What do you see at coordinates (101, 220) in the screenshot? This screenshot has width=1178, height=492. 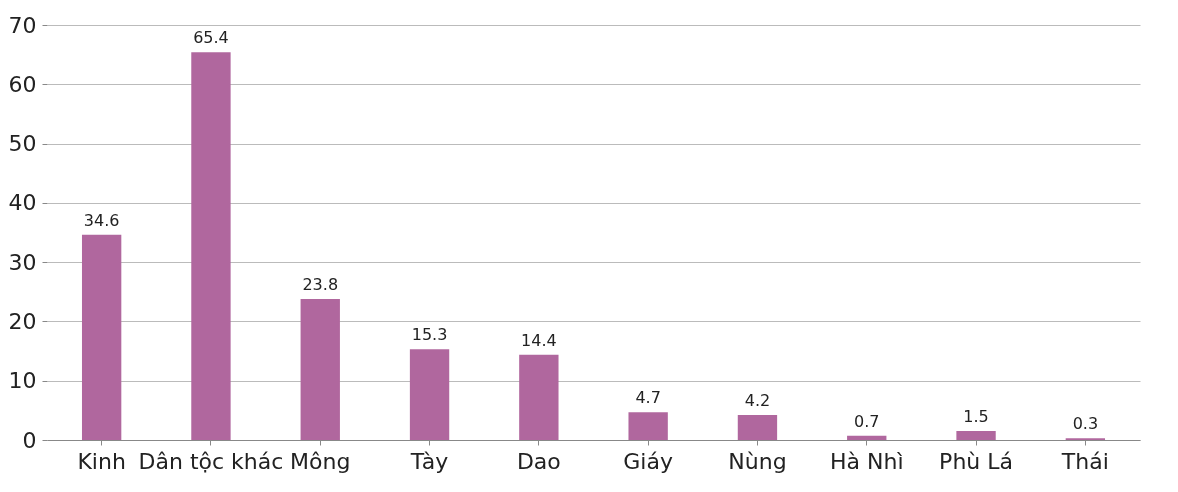 I see `data-label: 34.6` at bounding box center [101, 220].